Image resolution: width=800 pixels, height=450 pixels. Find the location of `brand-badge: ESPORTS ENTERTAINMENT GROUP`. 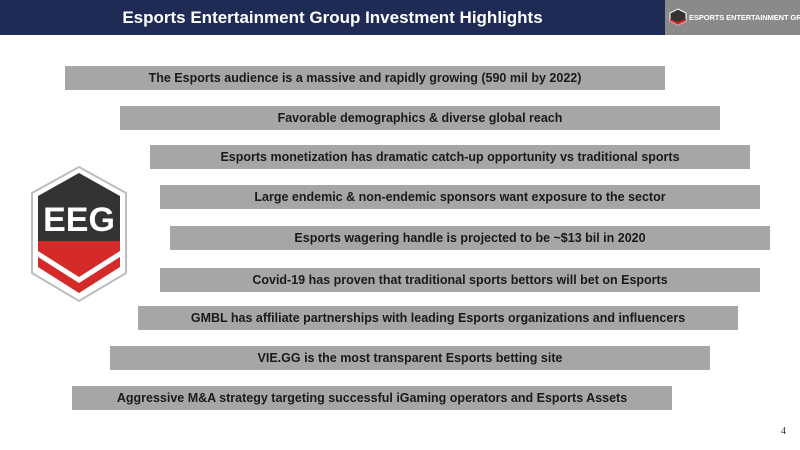

brand-badge: ESPORTS ENTERTAINMENT GROUP is located at coordinates (732, 17).